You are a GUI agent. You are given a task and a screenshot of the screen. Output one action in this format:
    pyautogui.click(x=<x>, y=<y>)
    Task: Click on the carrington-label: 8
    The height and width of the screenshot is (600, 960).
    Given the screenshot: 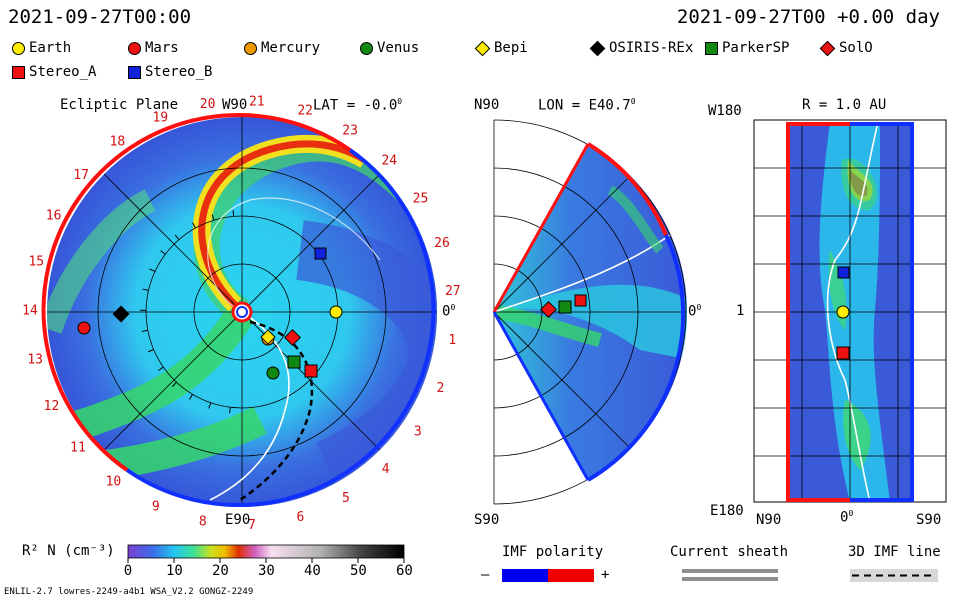 What is the action you would take?
    pyautogui.click(x=203, y=521)
    